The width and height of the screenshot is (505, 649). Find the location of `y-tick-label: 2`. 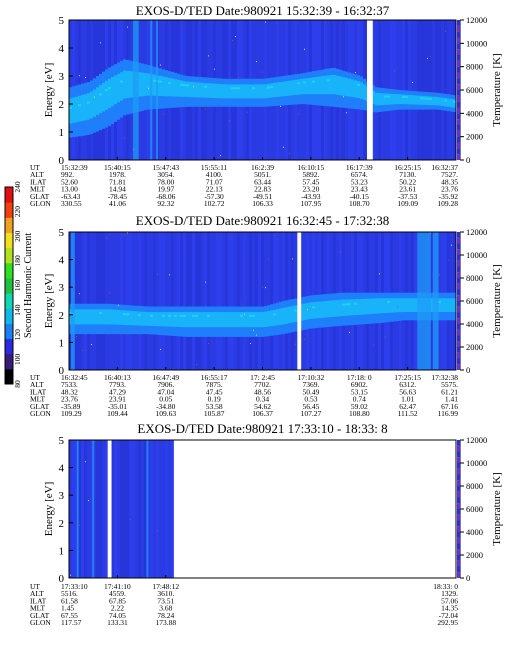

y-tick-label: 2 is located at coordinates (62, 316).